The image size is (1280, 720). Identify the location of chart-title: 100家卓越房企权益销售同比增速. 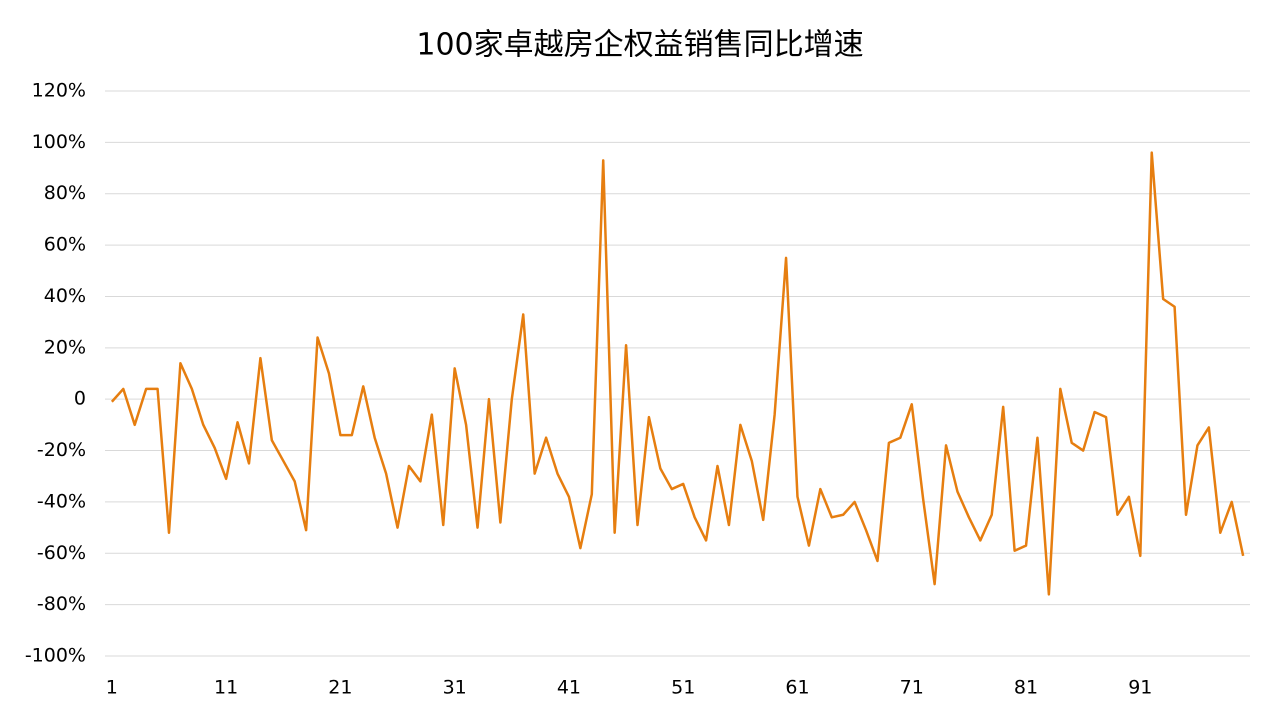
(639, 45).